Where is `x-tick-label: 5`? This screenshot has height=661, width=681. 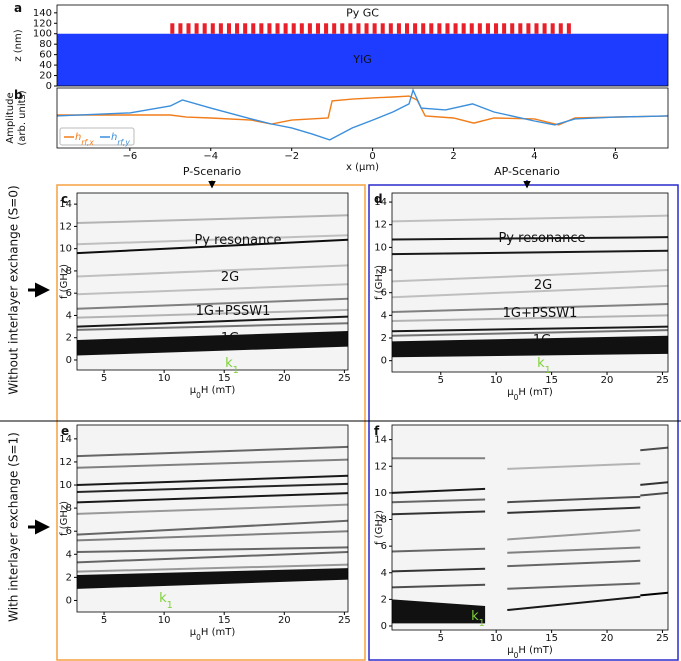 x-tick-label: 5 is located at coordinates (104, 620).